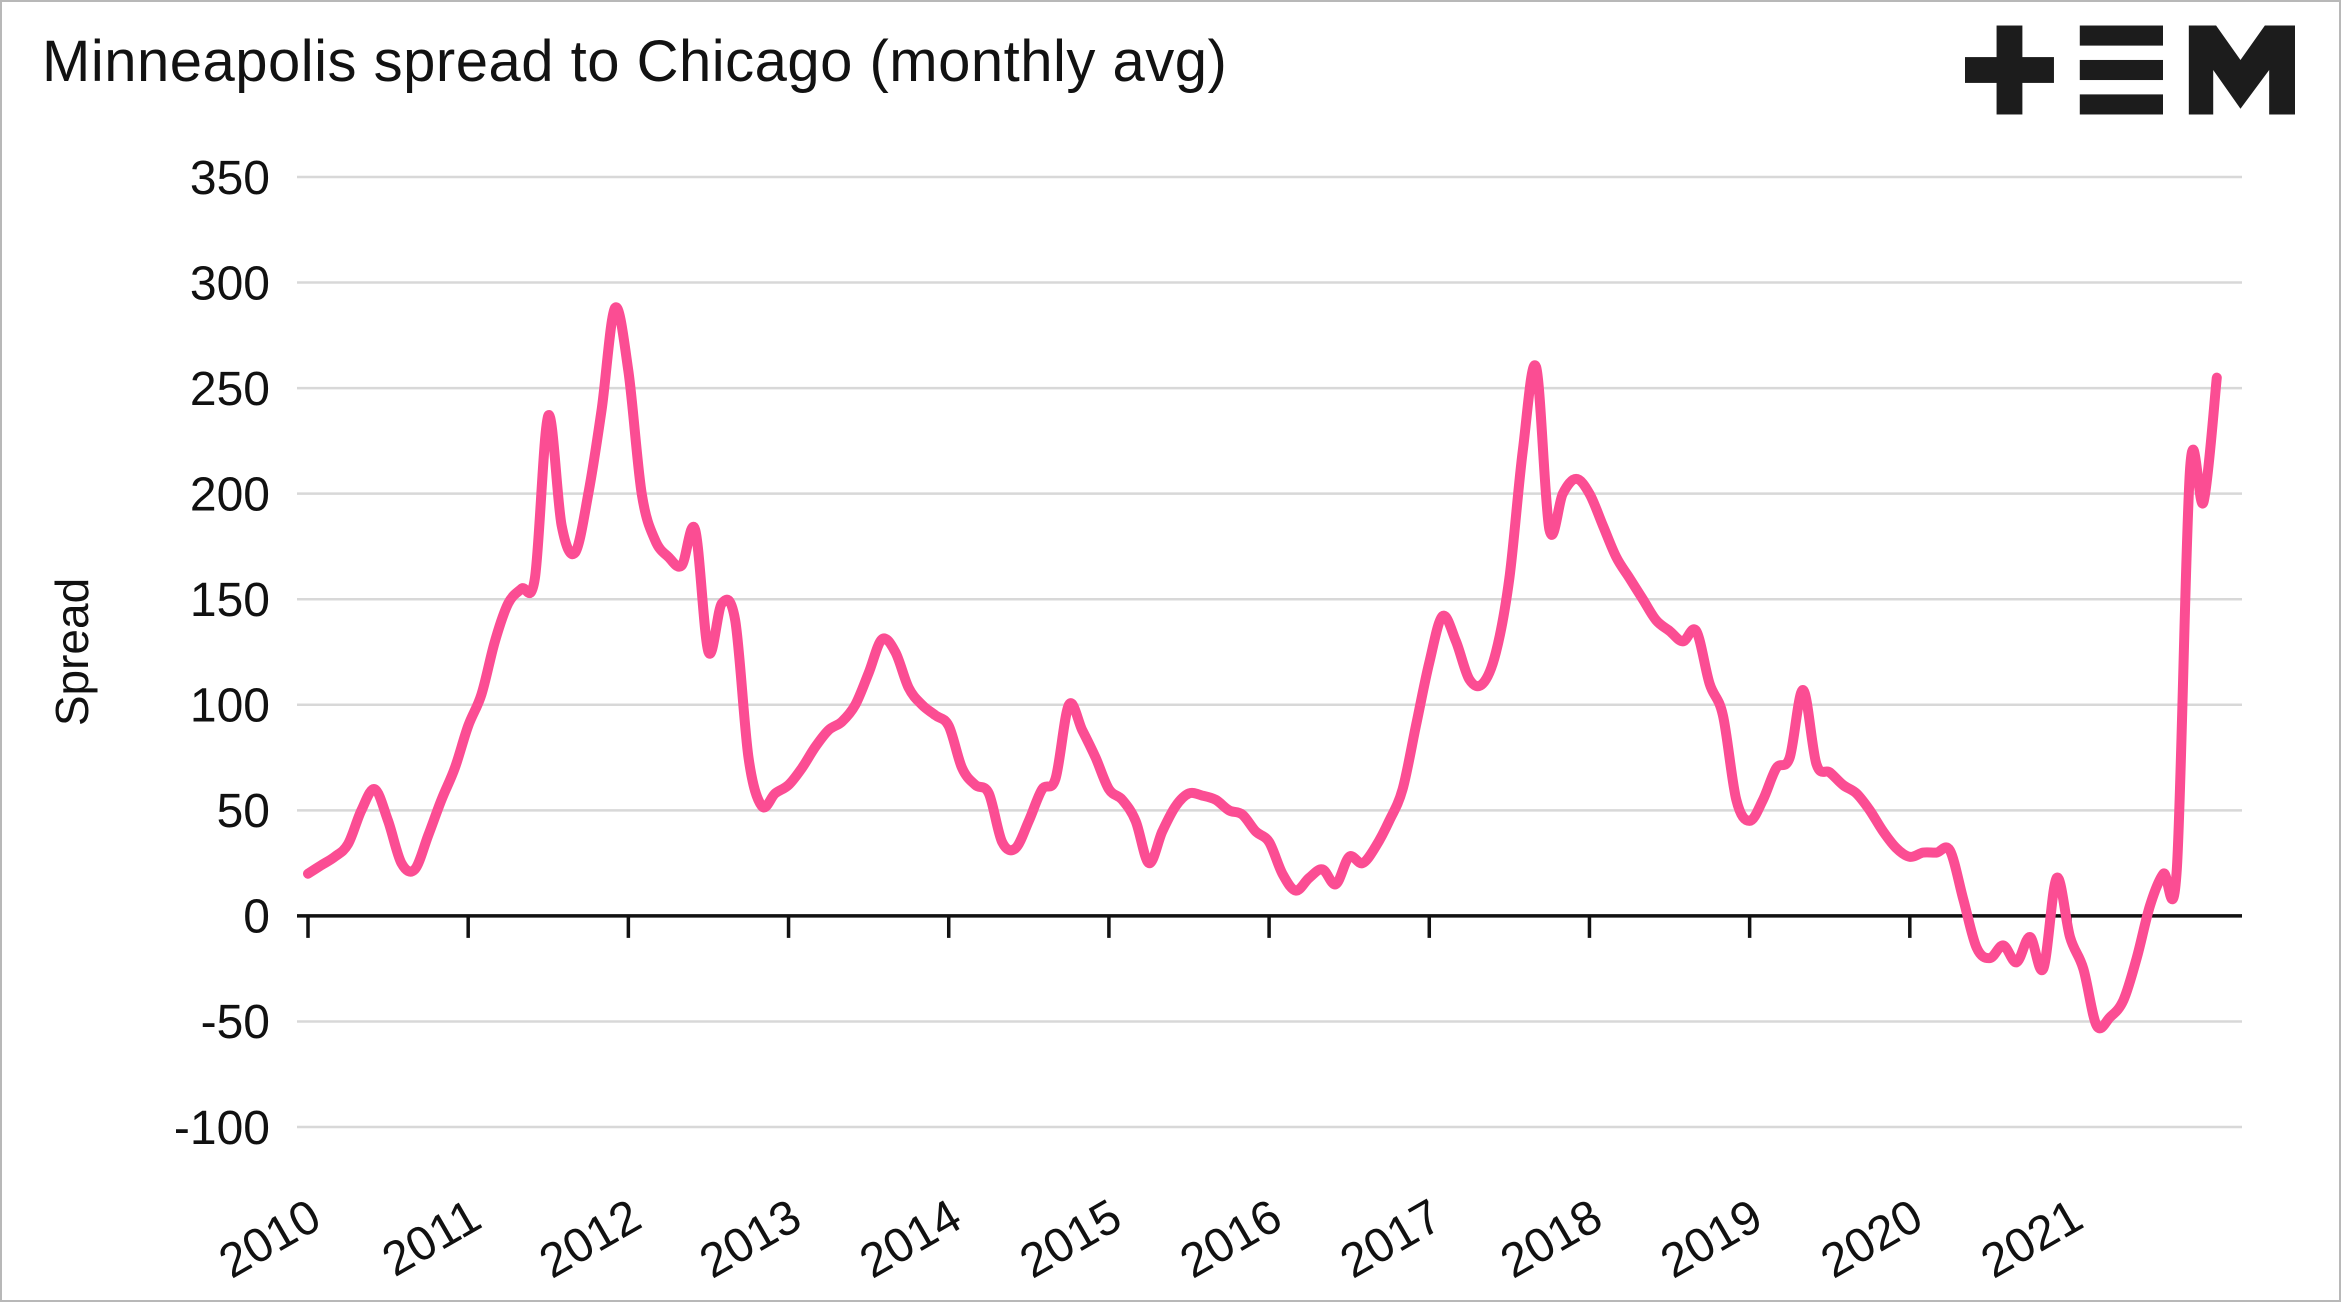  I want to click on svg-text: 2011, so click(432, 1239).